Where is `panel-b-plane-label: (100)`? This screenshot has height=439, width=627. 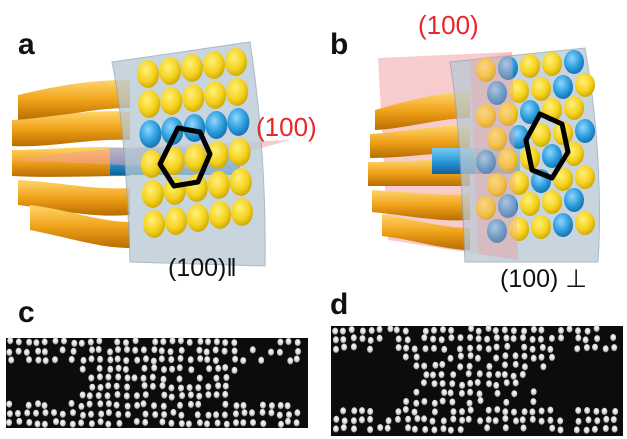
panel-b-plane-label: (100) is located at coordinates (448, 25).